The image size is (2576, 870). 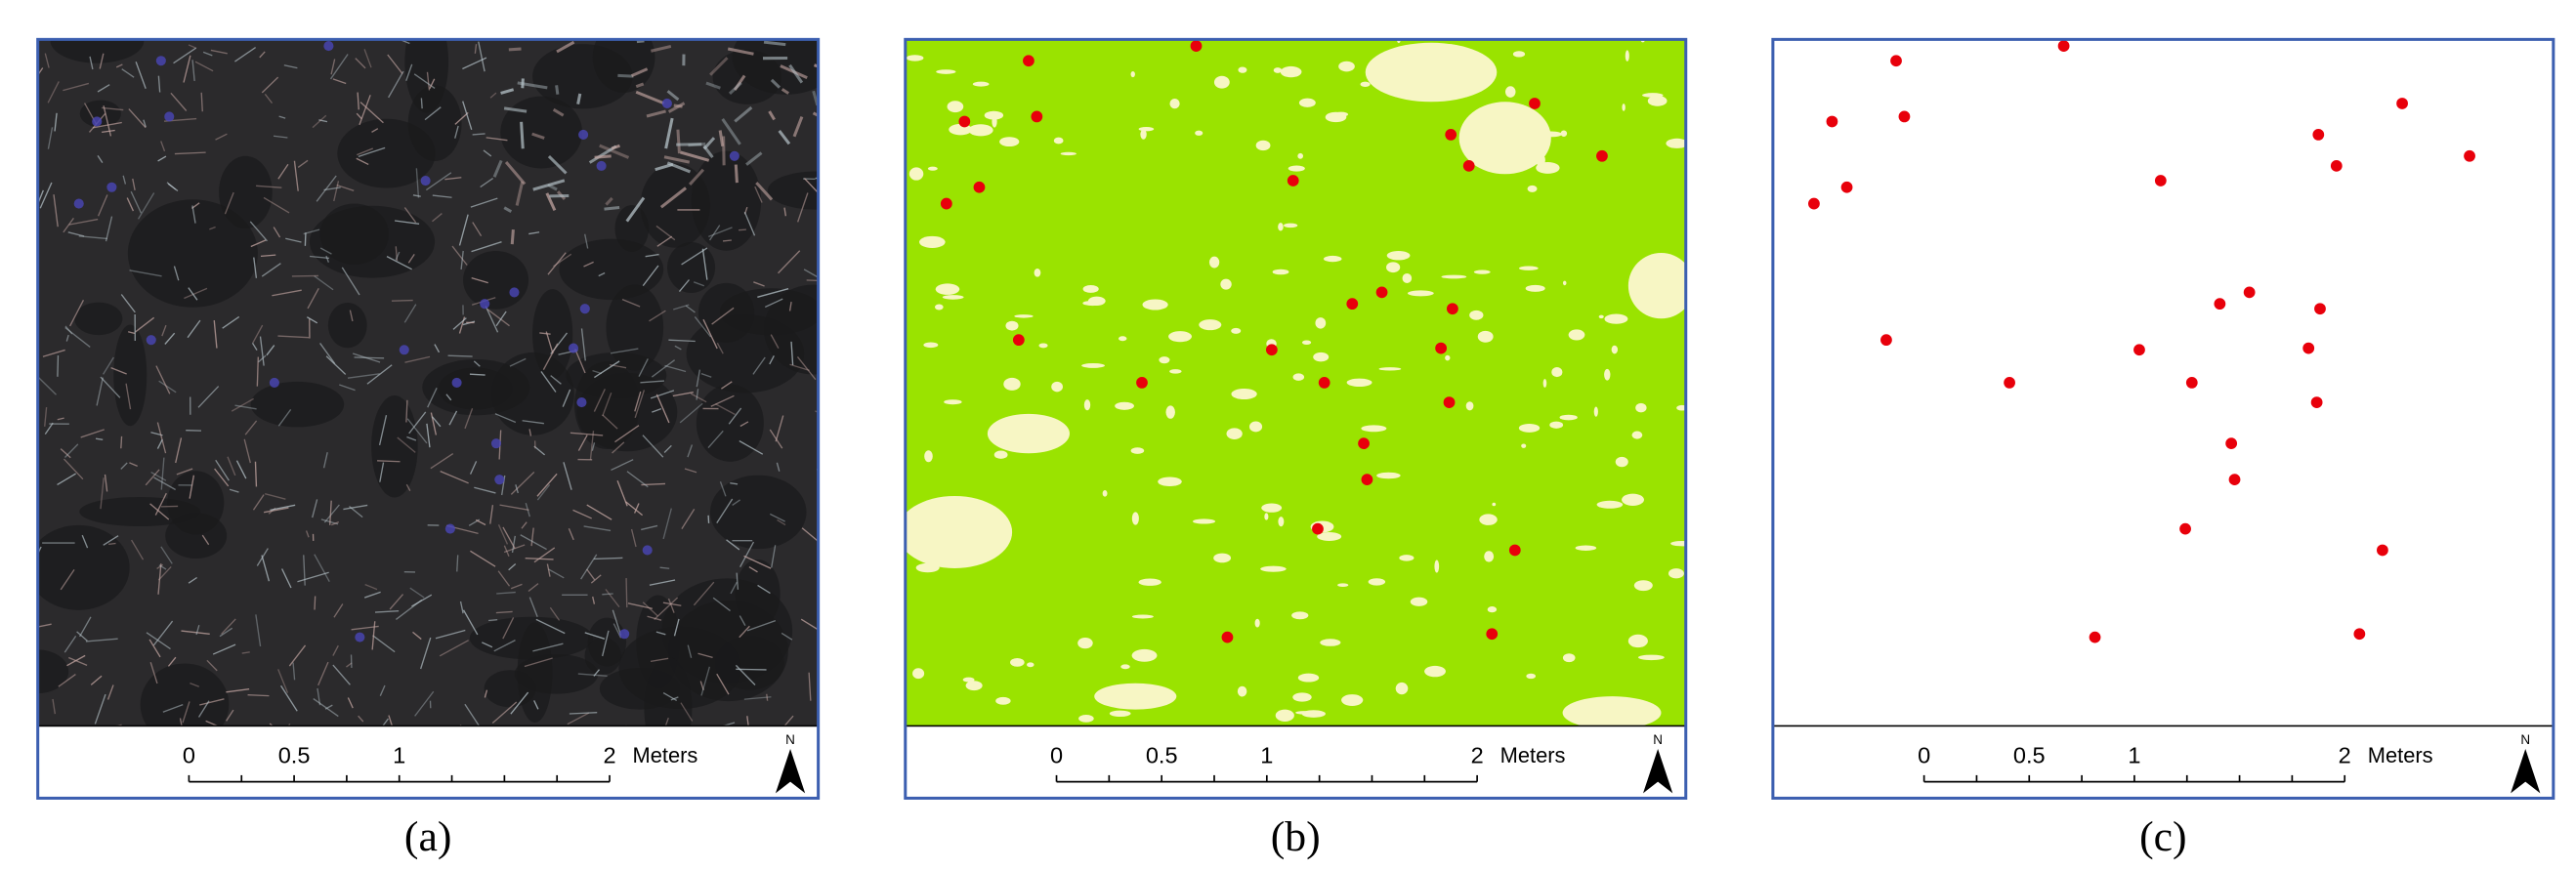 What do you see at coordinates (428, 836) in the screenshot?
I see `panel-label: (a)` at bounding box center [428, 836].